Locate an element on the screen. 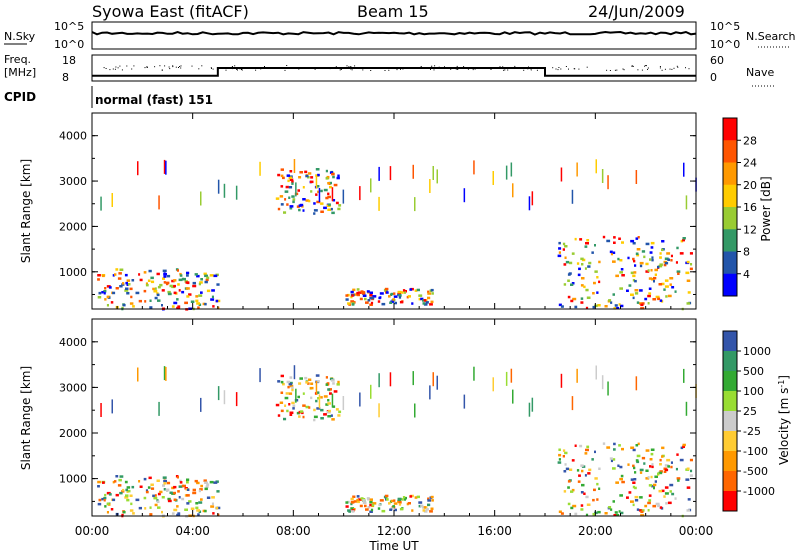  x-tick-label: 12:00 is located at coordinates (394, 531).